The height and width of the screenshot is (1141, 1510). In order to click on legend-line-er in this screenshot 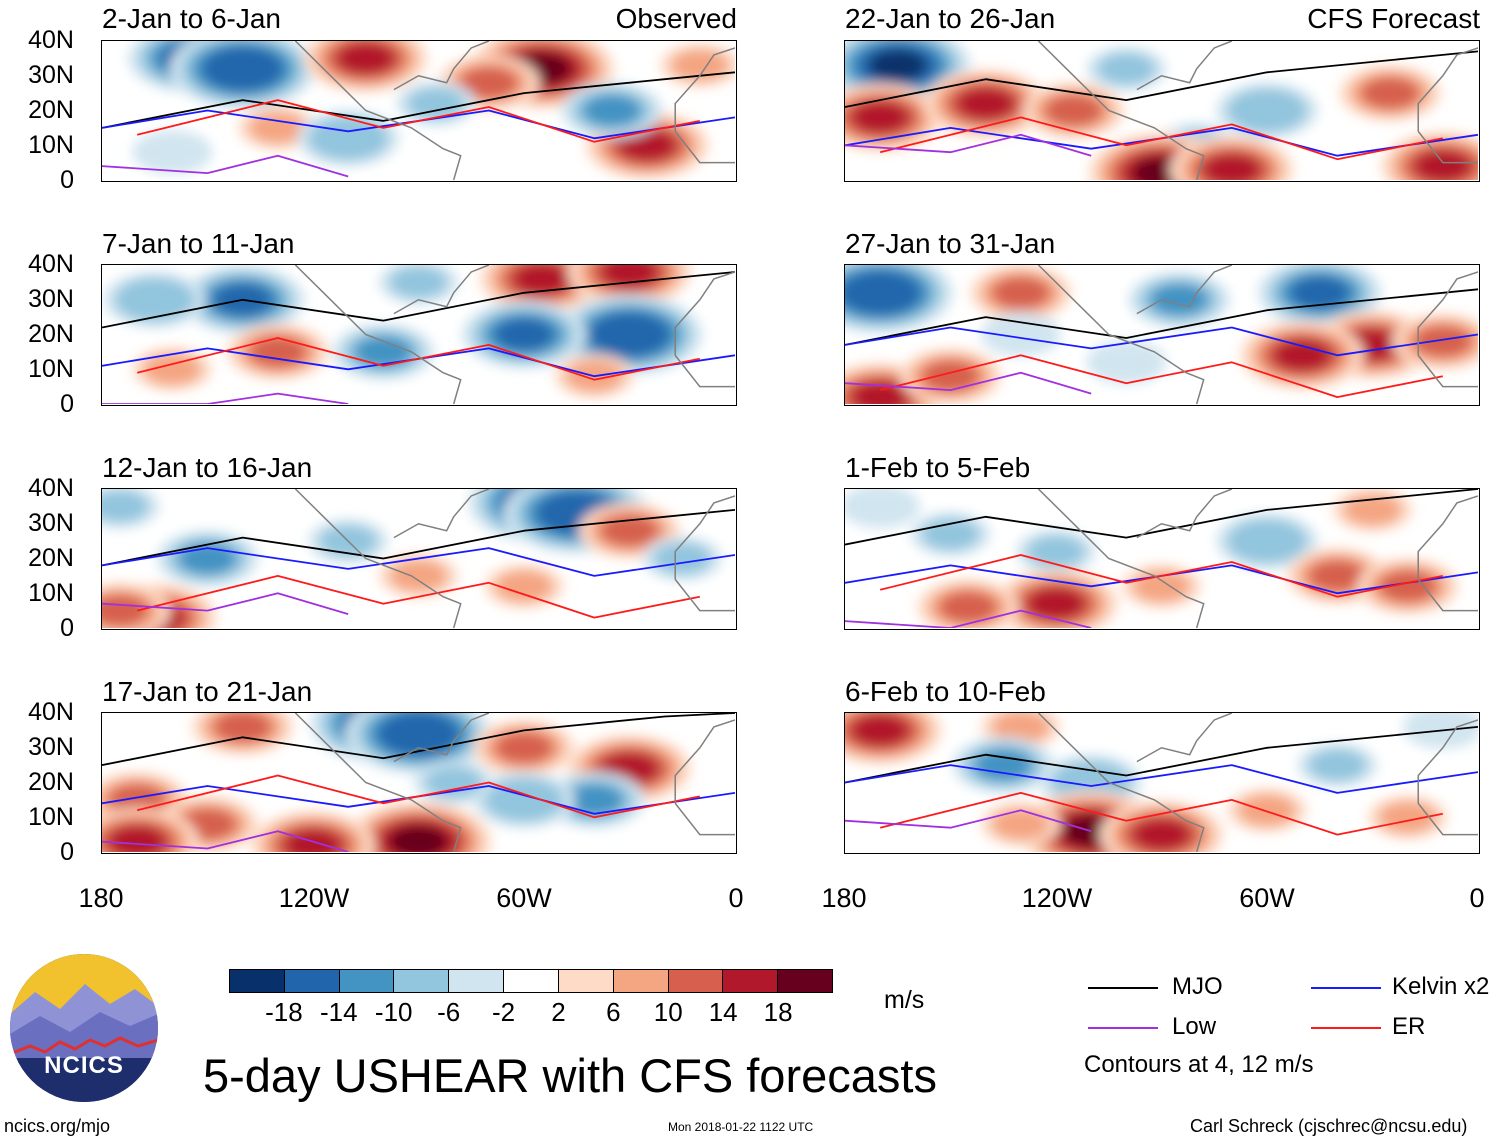, I will do `click(1346, 1028)`.